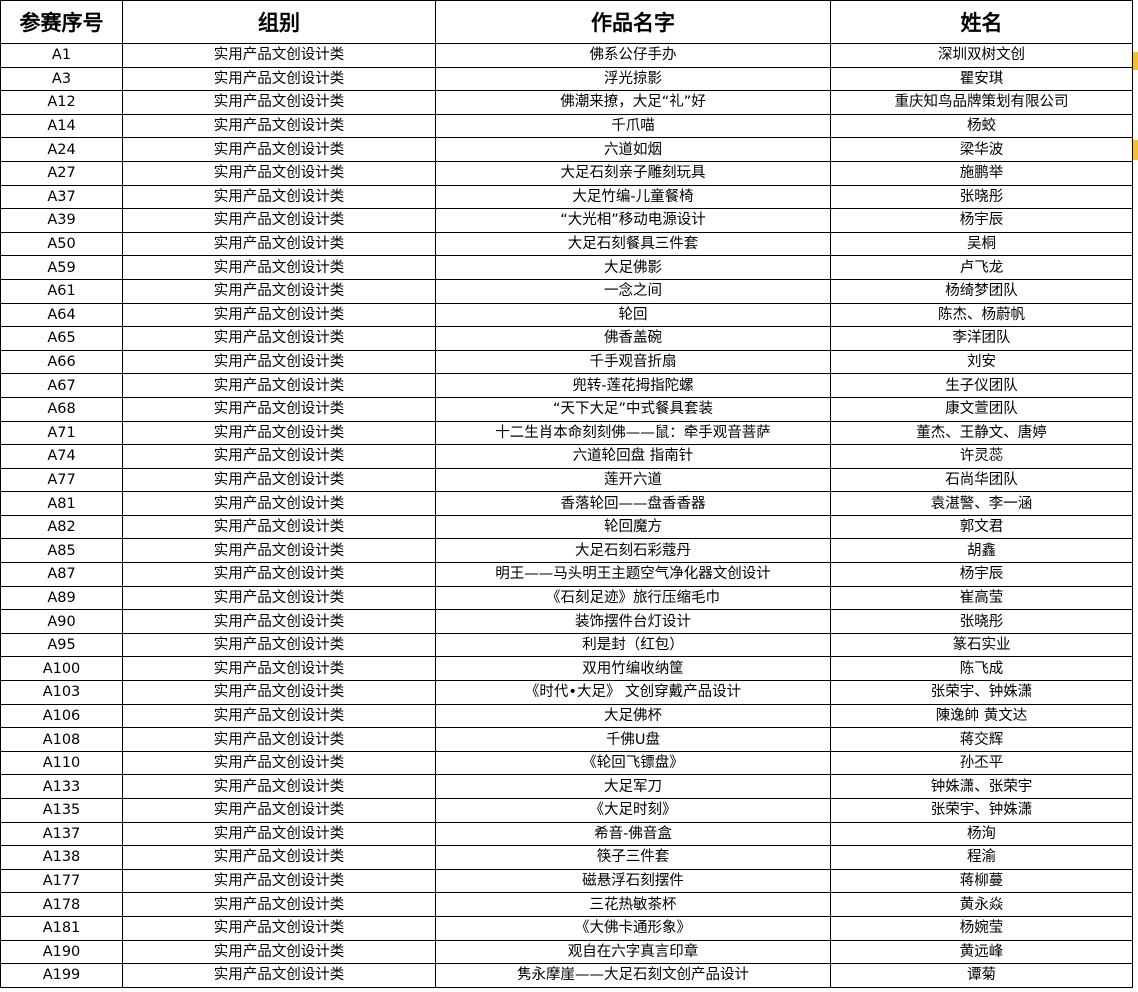 This screenshot has height=992, width=1138. Describe the element at coordinates (981, 763) in the screenshot. I see `table-cell: 孙丕平` at that location.